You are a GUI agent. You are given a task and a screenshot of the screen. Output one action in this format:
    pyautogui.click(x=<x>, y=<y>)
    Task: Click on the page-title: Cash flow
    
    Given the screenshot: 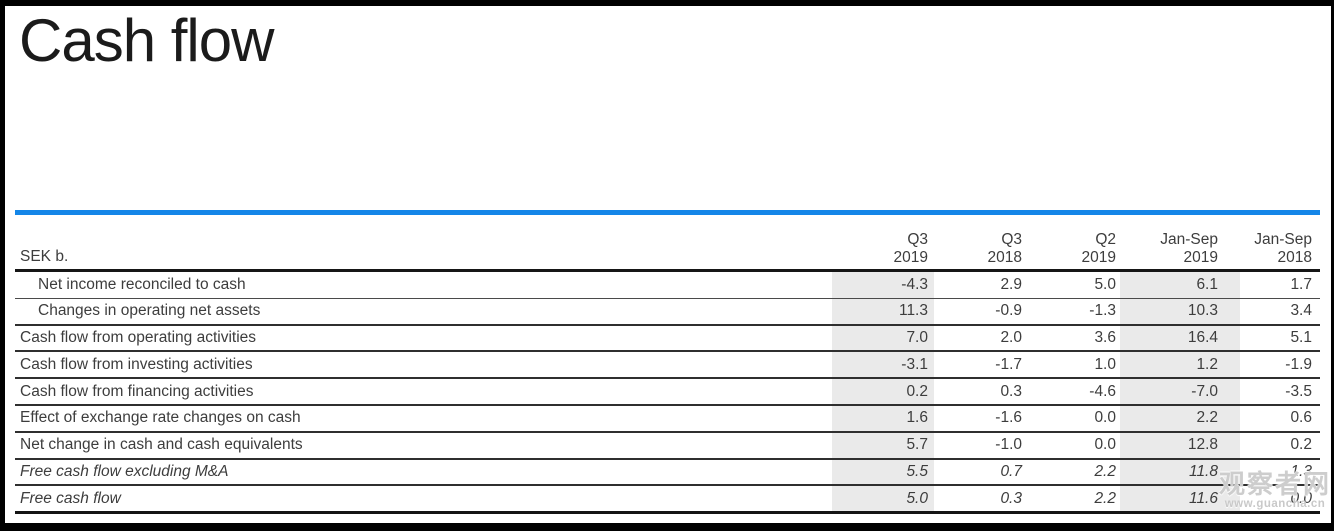 What is the action you would take?
    pyautogui.click(x=146, y=40)
    